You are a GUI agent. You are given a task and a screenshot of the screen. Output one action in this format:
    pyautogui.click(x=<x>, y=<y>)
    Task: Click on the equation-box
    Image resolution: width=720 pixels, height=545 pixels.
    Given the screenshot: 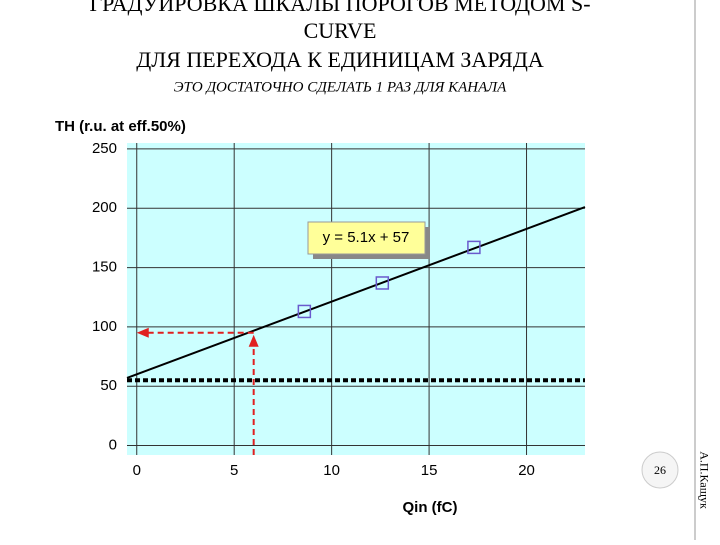 What is the action you would take?
    pyautogui.click(x=366, y=238)
    